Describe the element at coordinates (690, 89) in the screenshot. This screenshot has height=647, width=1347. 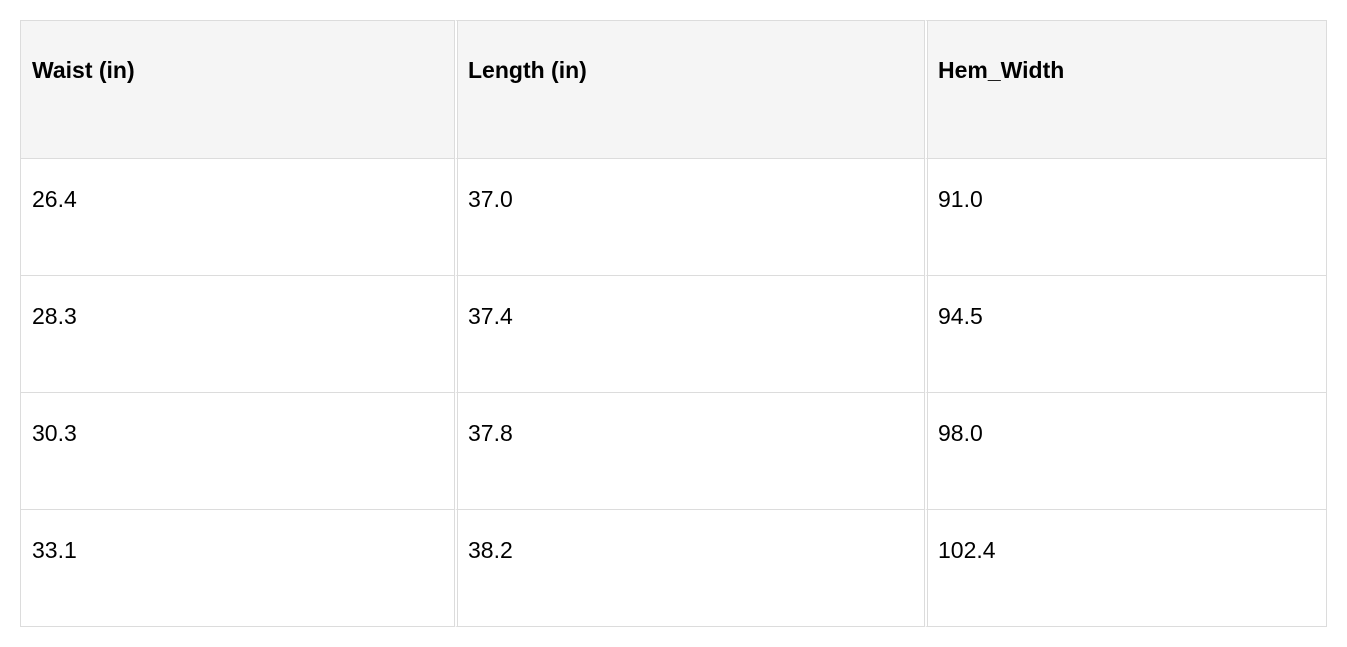
I see `header-length: Length (in)` at that location.